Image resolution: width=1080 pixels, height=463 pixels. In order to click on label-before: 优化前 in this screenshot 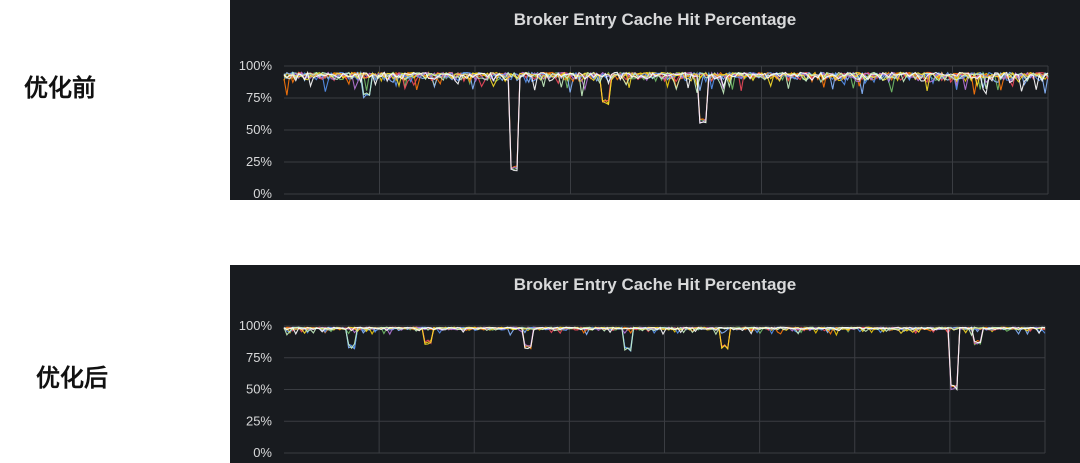, I will do `click(60, 88)`.